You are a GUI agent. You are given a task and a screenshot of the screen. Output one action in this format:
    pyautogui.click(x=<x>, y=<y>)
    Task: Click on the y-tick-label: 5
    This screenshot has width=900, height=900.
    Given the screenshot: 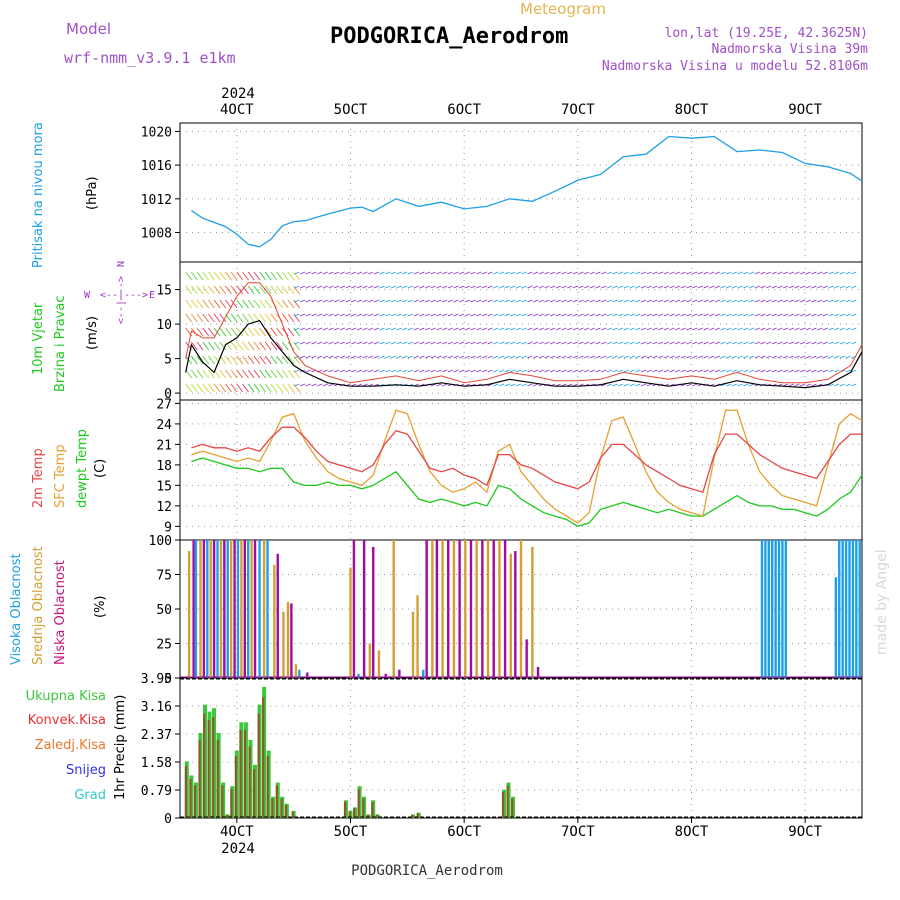 What is the action you would take?
    pyautogui.click(x=168, y=360)
    